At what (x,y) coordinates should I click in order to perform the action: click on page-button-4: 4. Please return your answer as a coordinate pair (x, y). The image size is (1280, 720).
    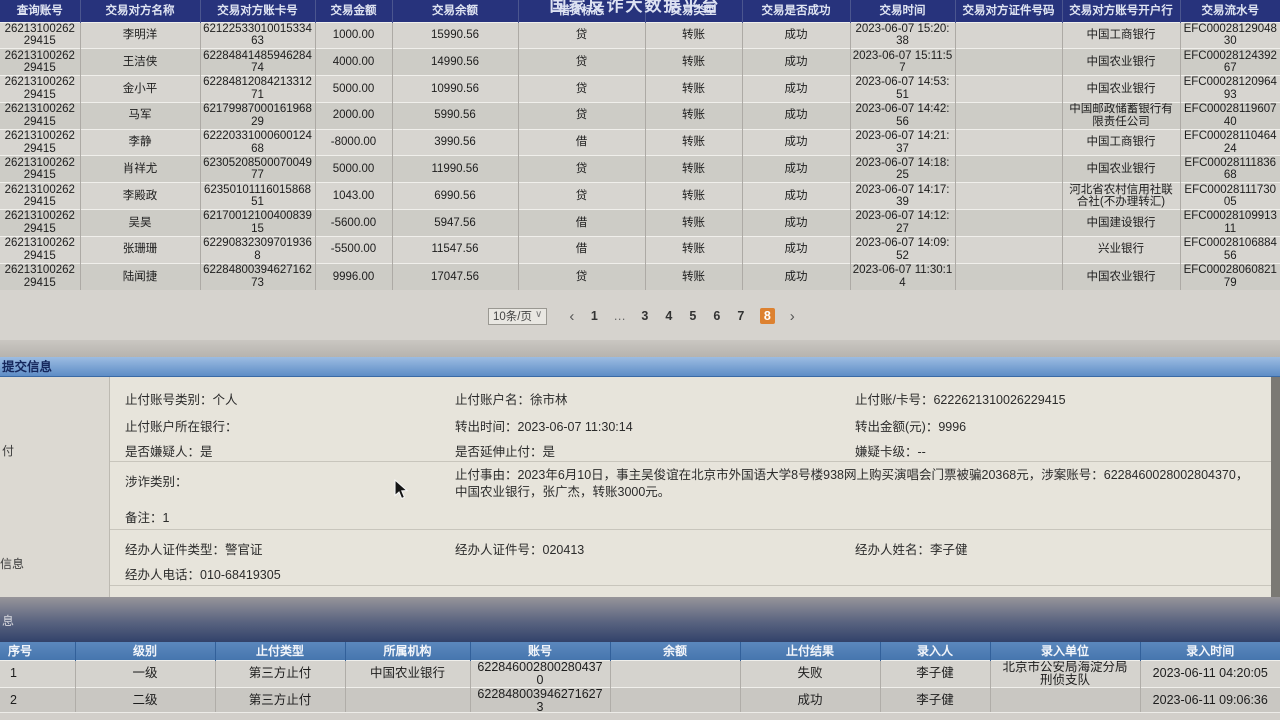
    Looking at the image, I should click on (669, 316).